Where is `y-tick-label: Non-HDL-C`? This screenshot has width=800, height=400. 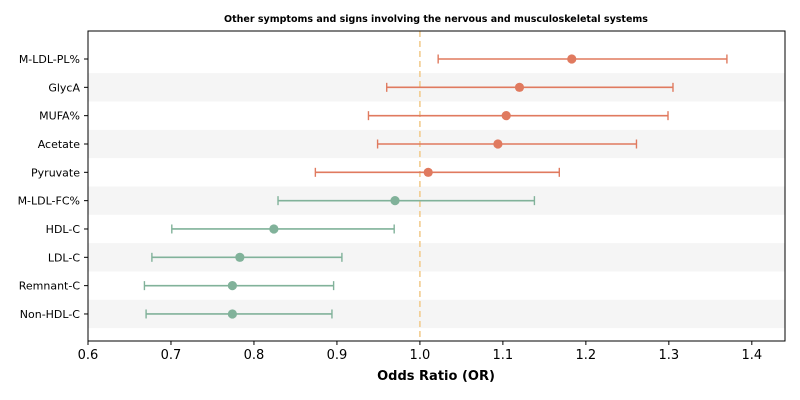
y-tick-label: Non-HDL-C is located at coordinates (50, 314).